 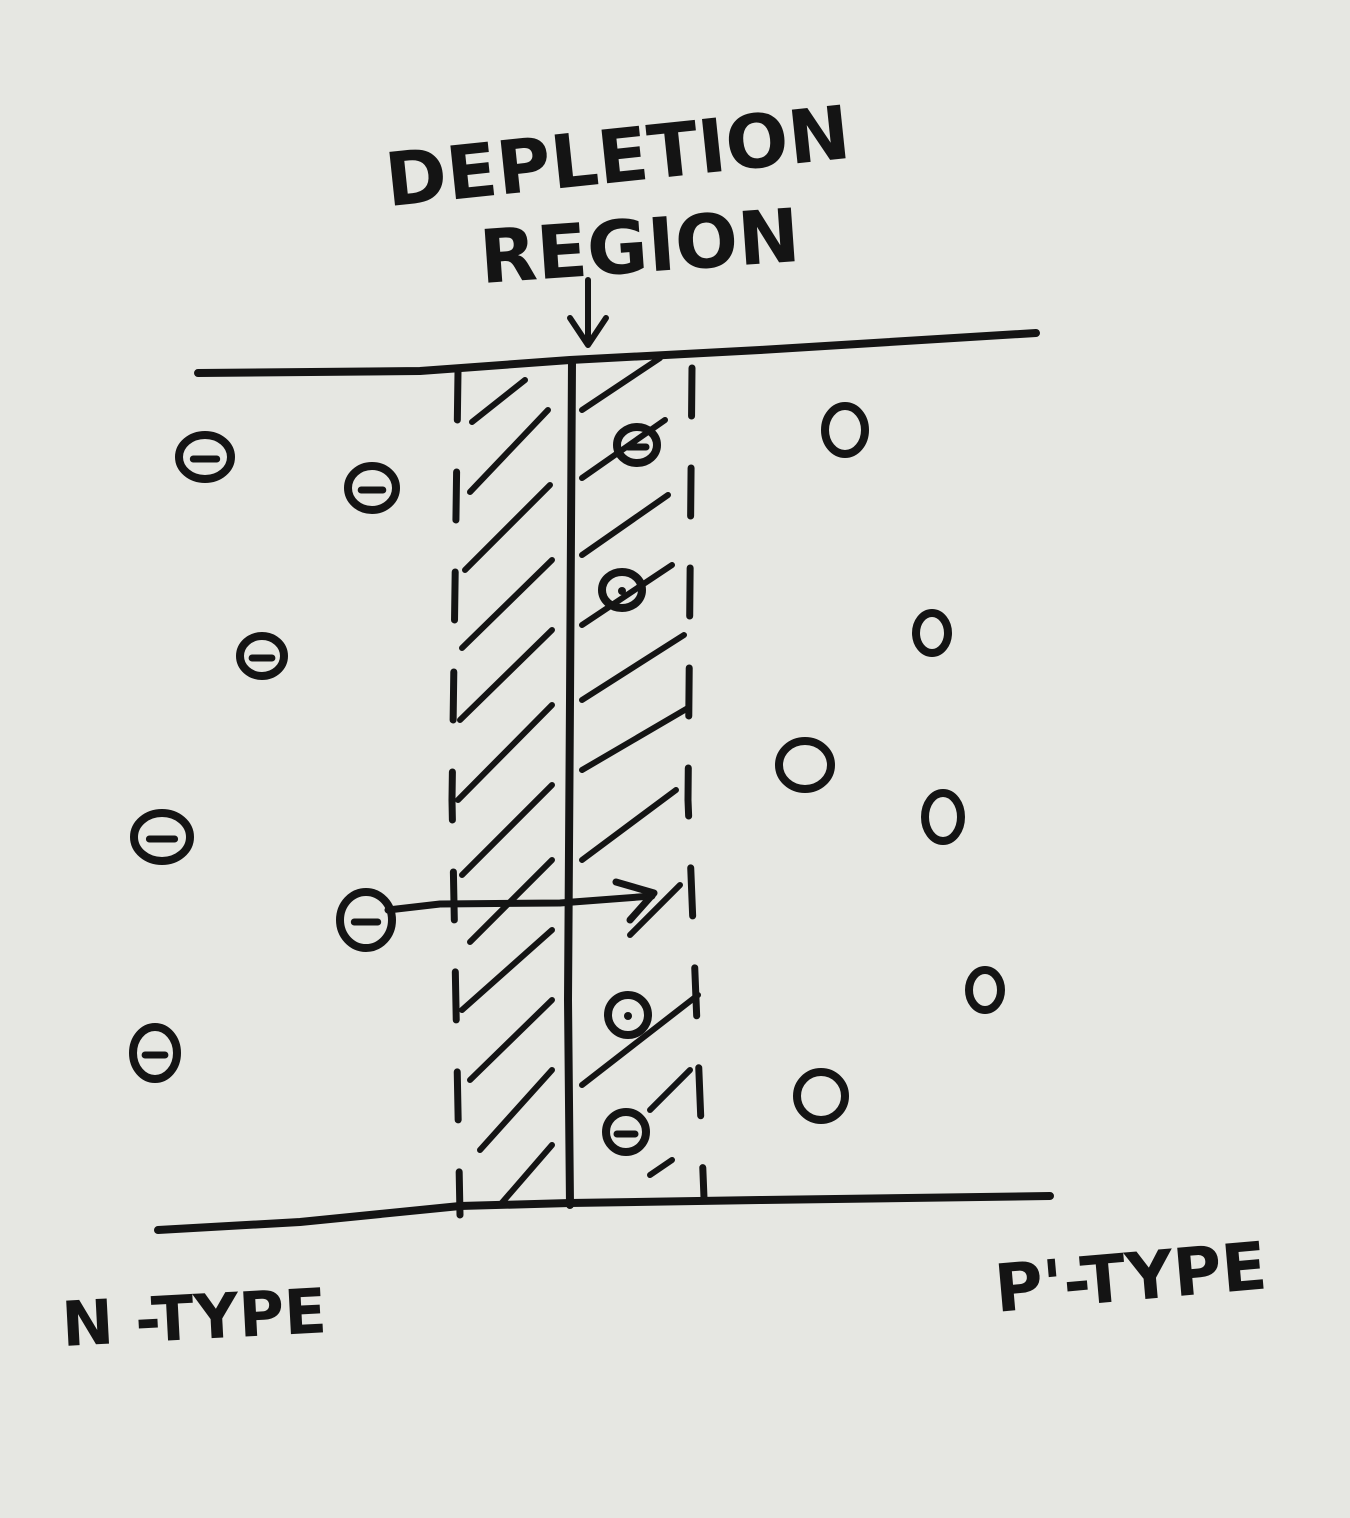 I want to click on p-type-label: P'-TYPE, so click(x=1131, y=1277).